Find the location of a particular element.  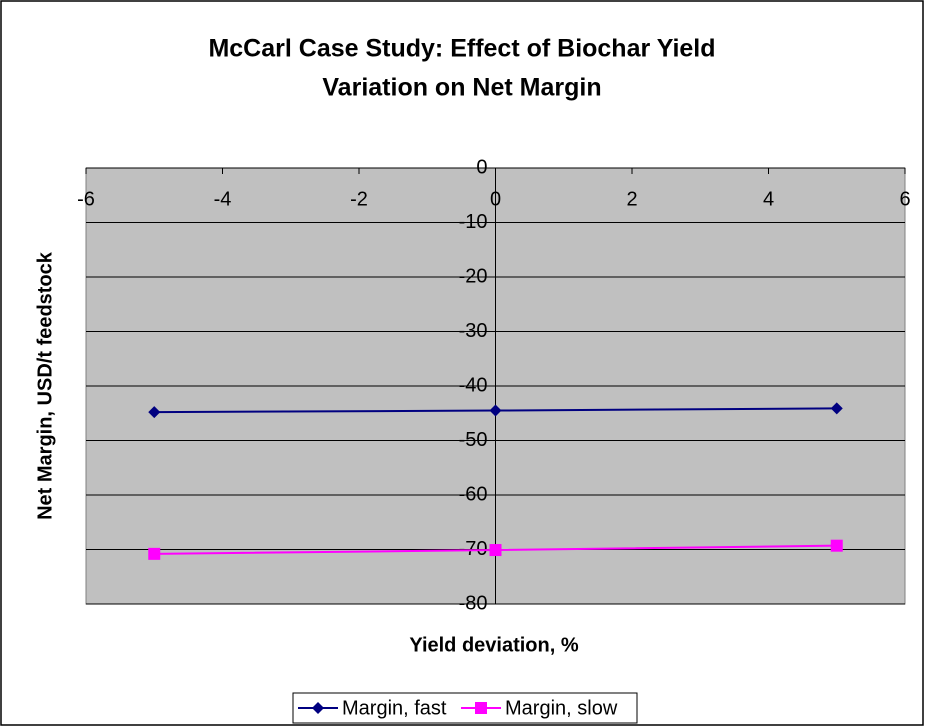

y-tick-label: -30 is located at coordinates (473, 331).